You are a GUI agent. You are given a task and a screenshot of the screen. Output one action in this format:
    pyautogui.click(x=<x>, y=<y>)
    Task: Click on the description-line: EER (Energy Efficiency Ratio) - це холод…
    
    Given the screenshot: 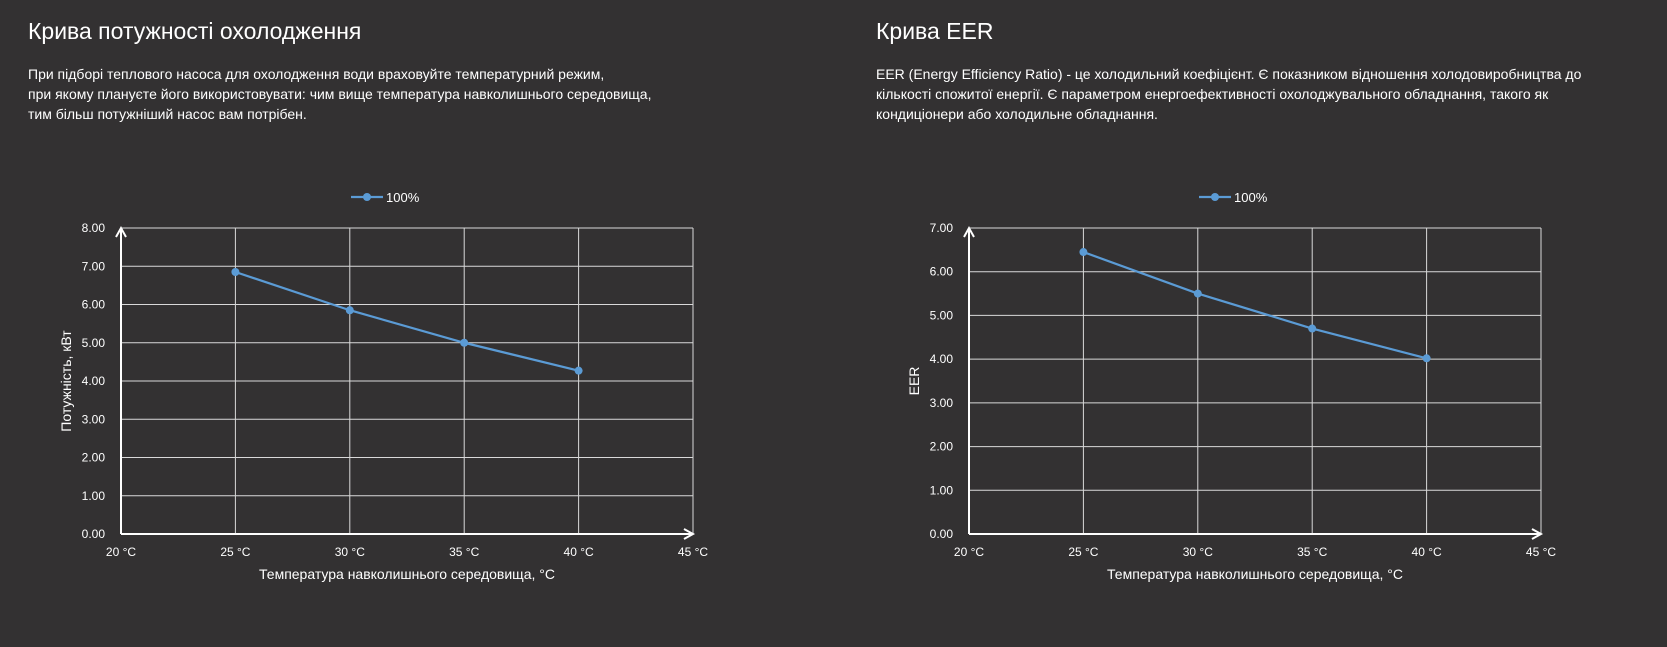 What is the action you would take?
    pyautogui.click(x=1229, y=74)
    